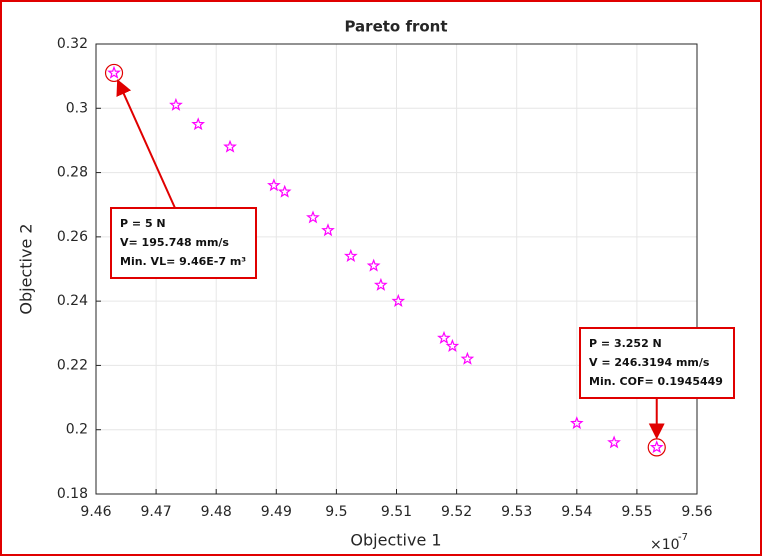 The height and width of the screenshot is (556, 762). What do you see at coordinates (216, 512) in the screenshot?
I see `x-tick-label: 9.48` at bounding box center [216, 512].